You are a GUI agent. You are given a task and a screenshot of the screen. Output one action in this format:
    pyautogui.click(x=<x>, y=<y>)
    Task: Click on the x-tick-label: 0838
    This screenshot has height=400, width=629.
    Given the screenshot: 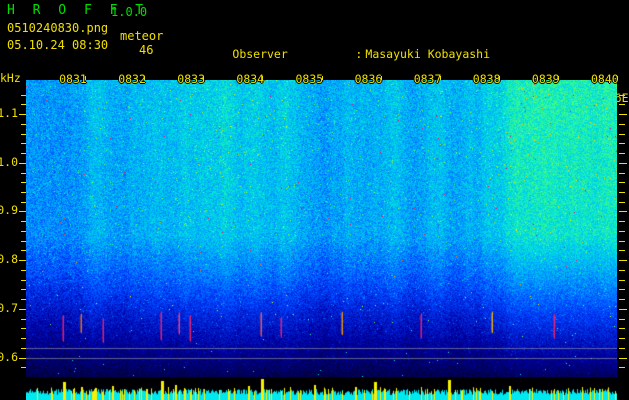 What is the action you would take?
    pyautogui.click(x=486, y=79)
    